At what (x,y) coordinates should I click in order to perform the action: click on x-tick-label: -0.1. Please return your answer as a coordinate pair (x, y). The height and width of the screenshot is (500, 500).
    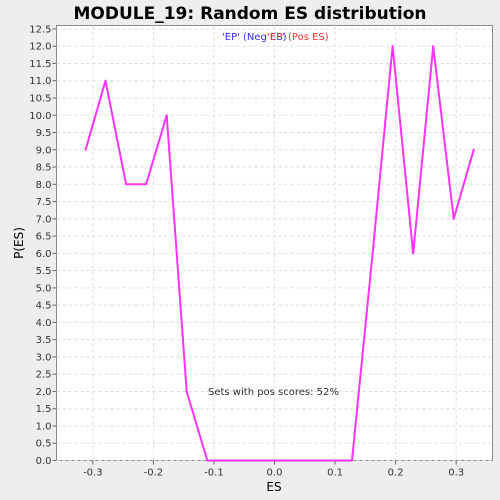
    Looking at the image, I should click on (214, 473).